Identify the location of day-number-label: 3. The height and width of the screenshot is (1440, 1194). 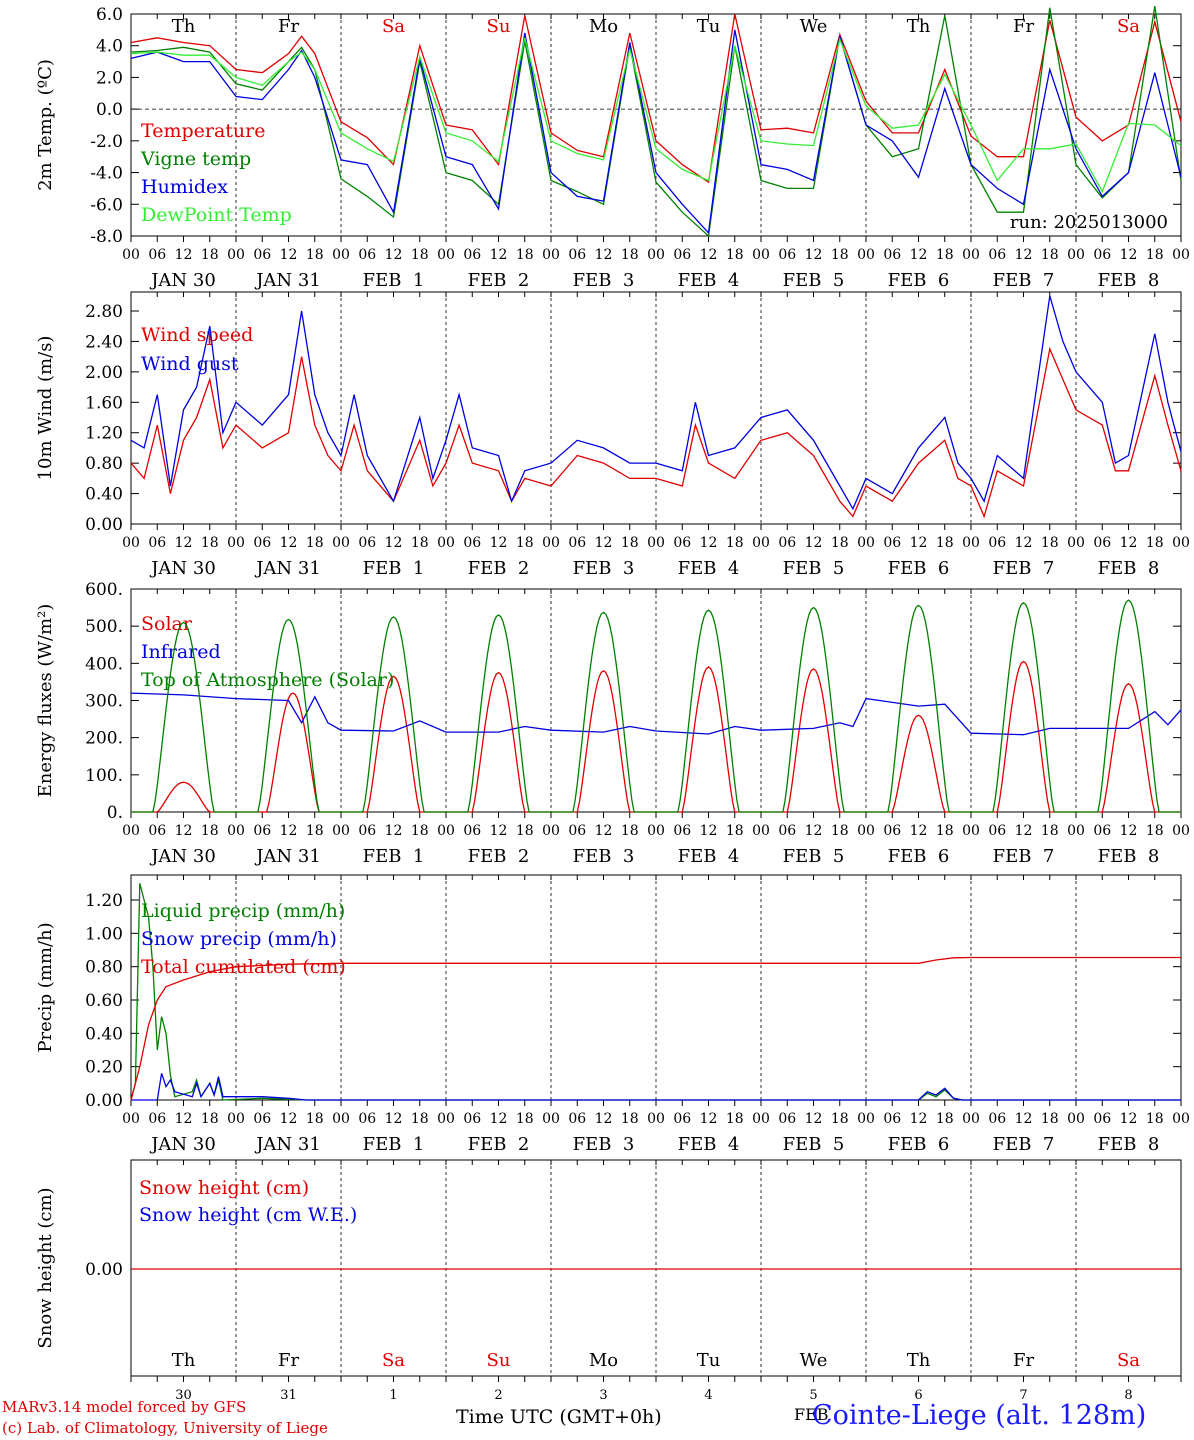
(603, 1395).